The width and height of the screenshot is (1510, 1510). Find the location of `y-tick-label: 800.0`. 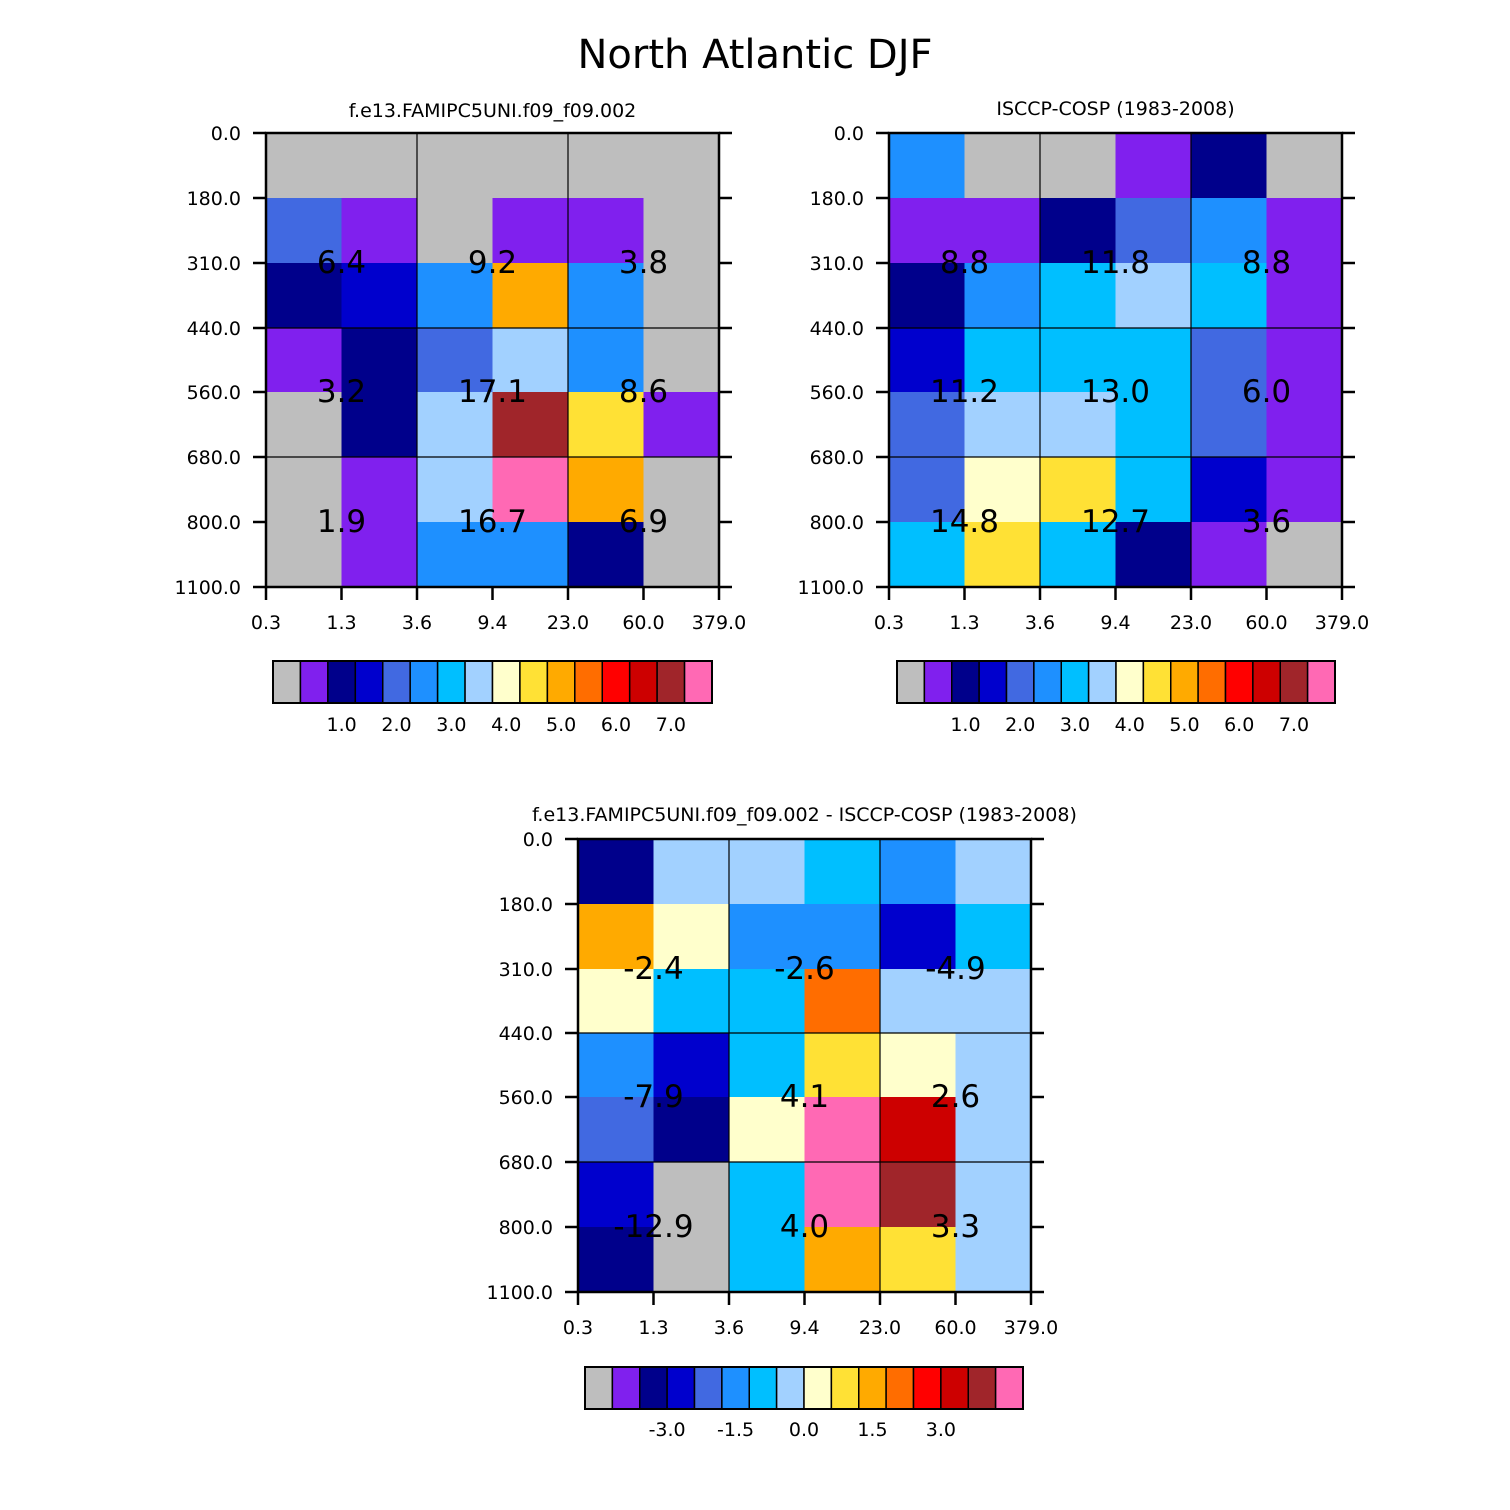

y-tick-label: 800.0 is located at coordinates (837, 523).